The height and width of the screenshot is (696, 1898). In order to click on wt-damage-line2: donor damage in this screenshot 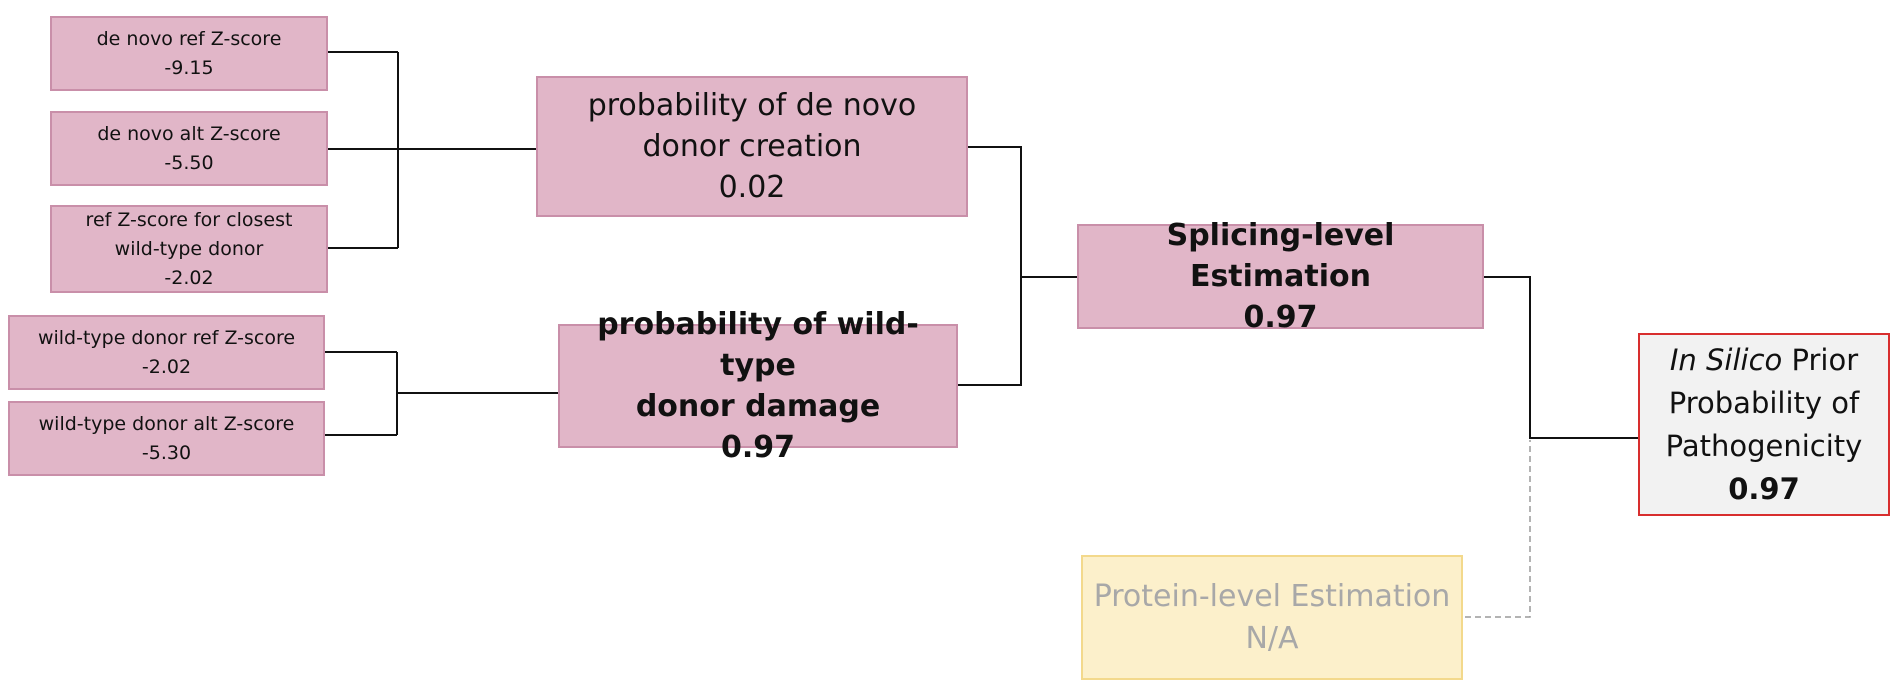, I will do `click(758, 406)`.